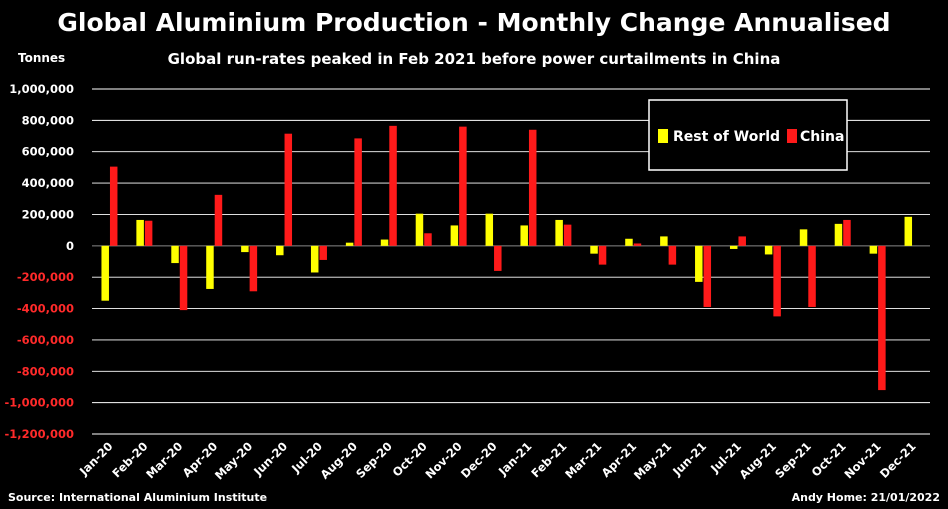  I want to click on y-tick-label: -1,200,000, so click(39, 434).